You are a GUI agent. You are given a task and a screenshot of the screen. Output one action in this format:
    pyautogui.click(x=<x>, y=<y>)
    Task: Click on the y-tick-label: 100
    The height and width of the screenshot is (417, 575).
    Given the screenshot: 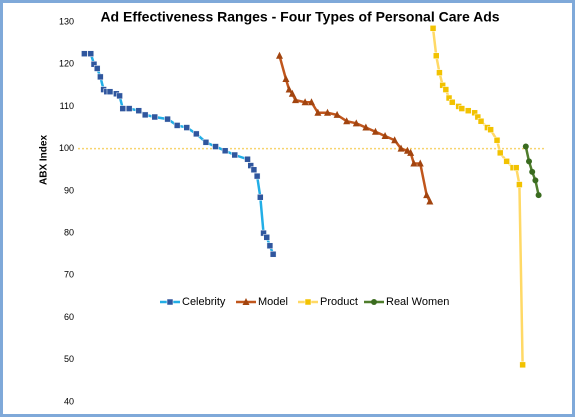 What is the action you would take?
    pyautogui.click(x=66, y=148)
    